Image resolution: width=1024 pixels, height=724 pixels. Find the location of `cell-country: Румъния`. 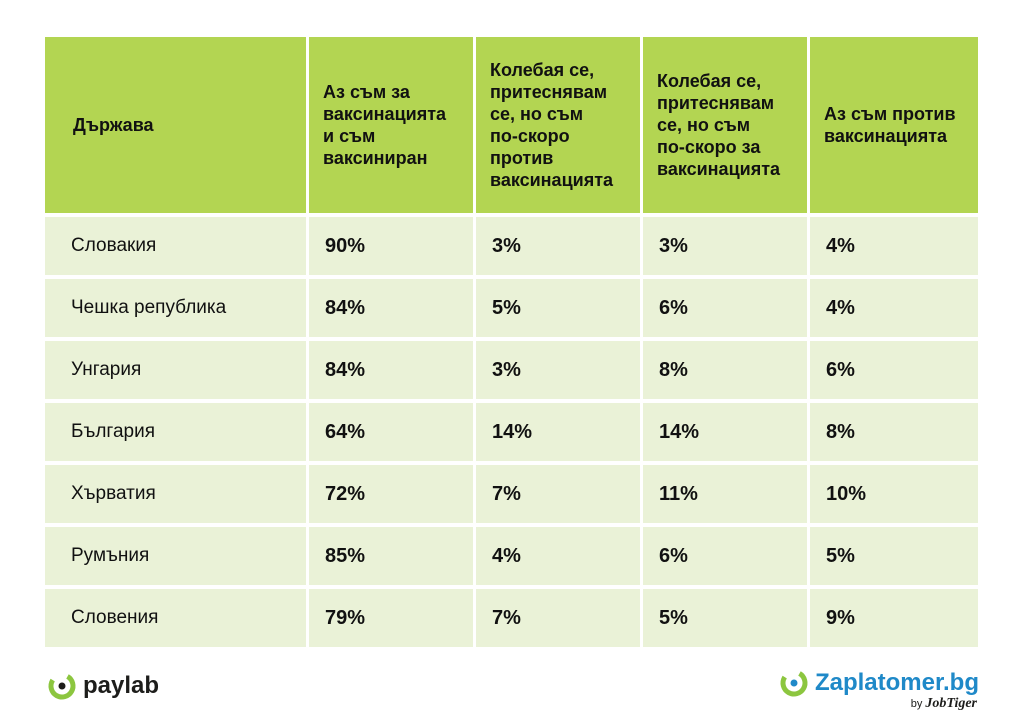

cell-country: Румъния is located at coordinates (177, 556).